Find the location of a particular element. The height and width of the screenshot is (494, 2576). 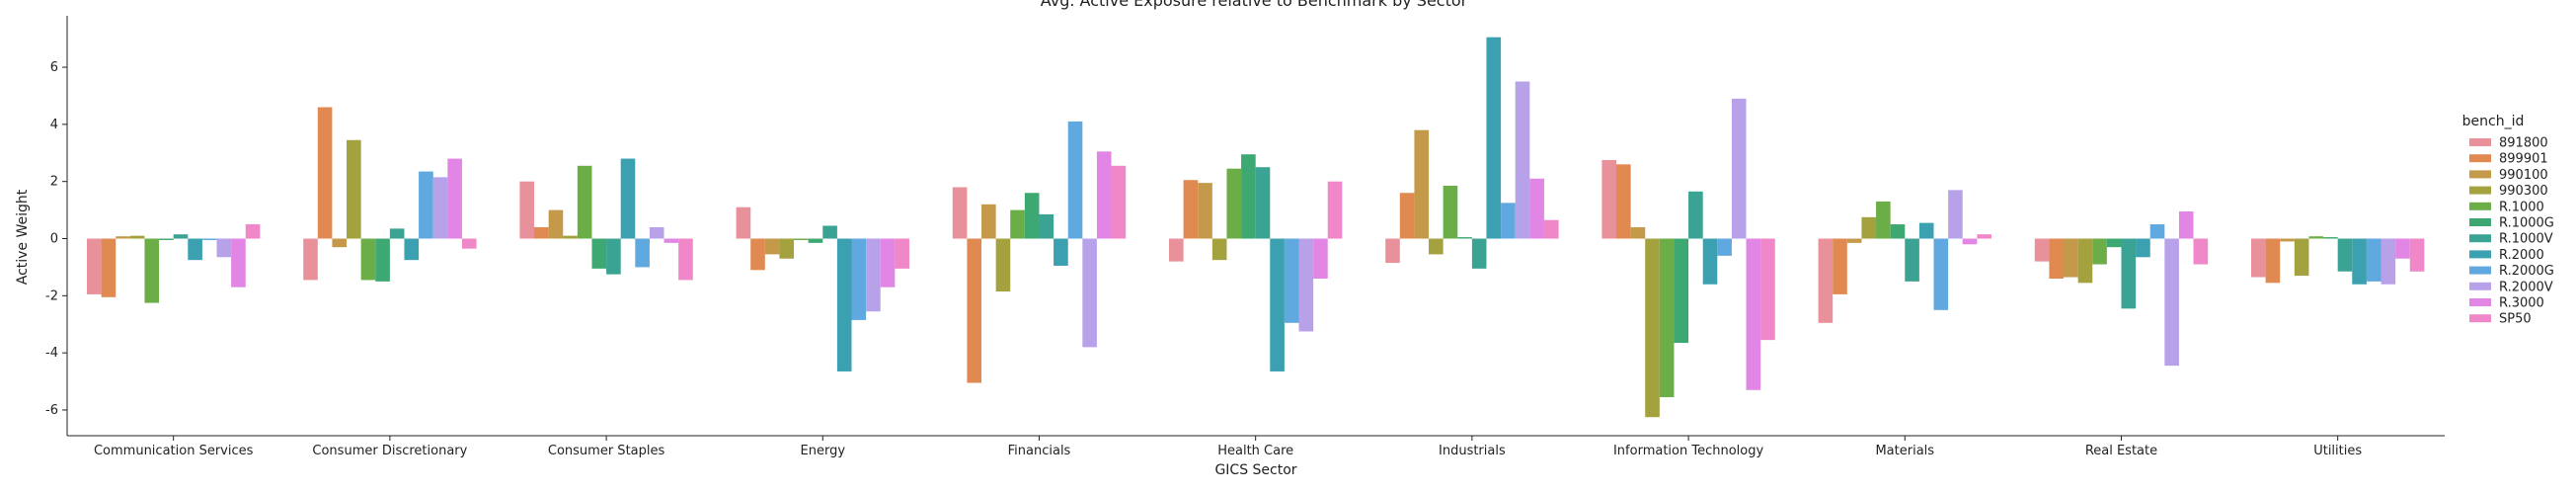

x-tick-label: Communication Services is located at coordinates (174, 451).